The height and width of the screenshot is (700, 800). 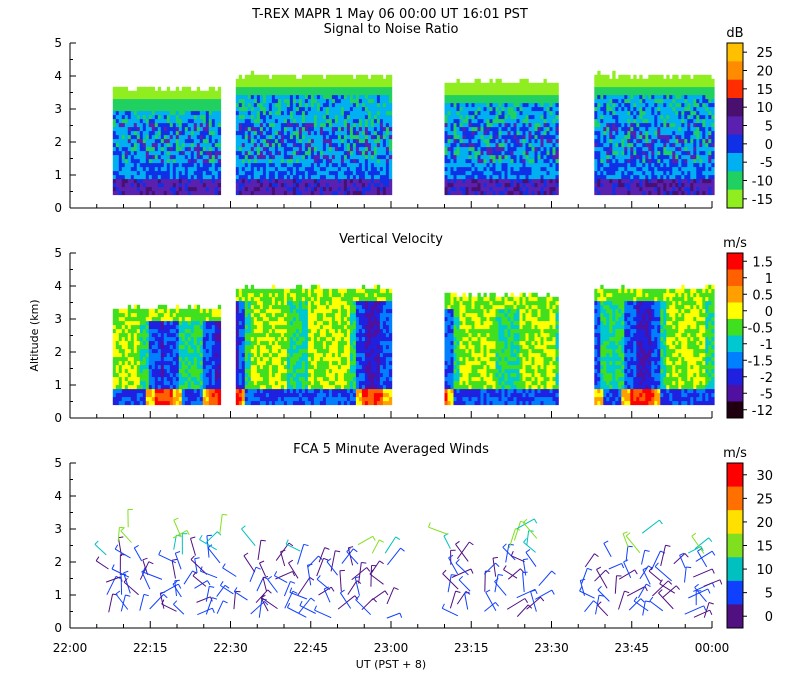 I want to click on colorbar-swatch, so click(x=735, y=52).